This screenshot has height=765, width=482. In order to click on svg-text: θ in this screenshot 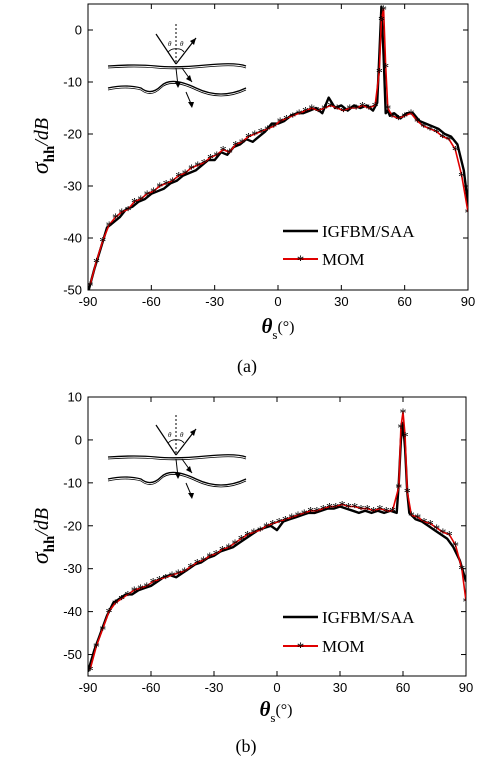, I will do `click(170, 435)`.